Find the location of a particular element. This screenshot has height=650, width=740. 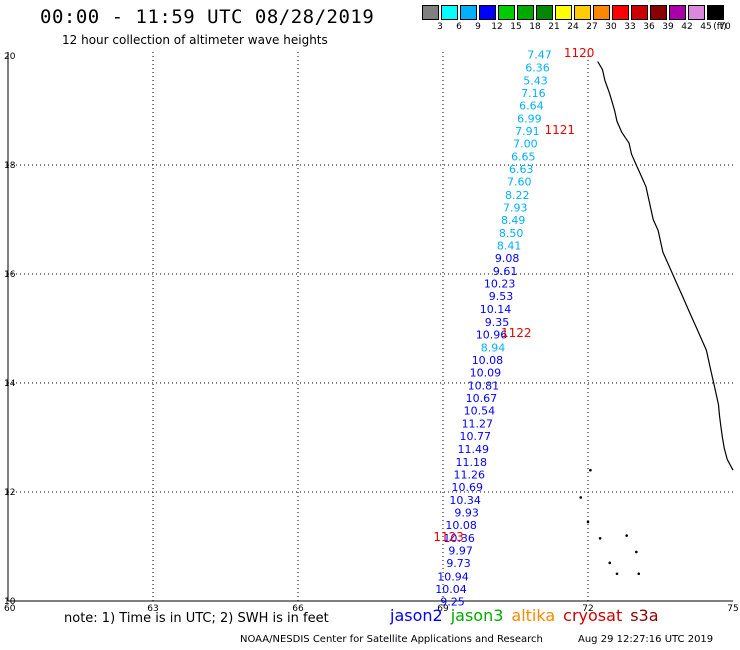

lat-tick-label: 12 is located at coordinates (9, 493).